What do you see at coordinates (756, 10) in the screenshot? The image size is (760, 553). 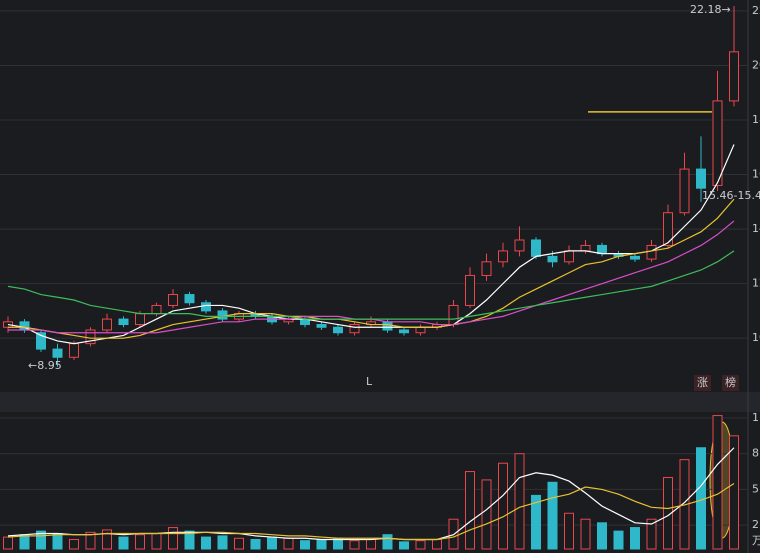 I see `y-tick-label: 22` at bounding box center [756, 10].